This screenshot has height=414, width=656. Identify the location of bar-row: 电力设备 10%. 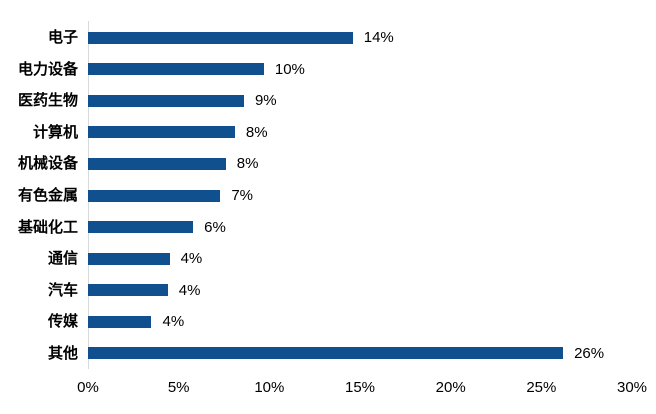
(328, 70).